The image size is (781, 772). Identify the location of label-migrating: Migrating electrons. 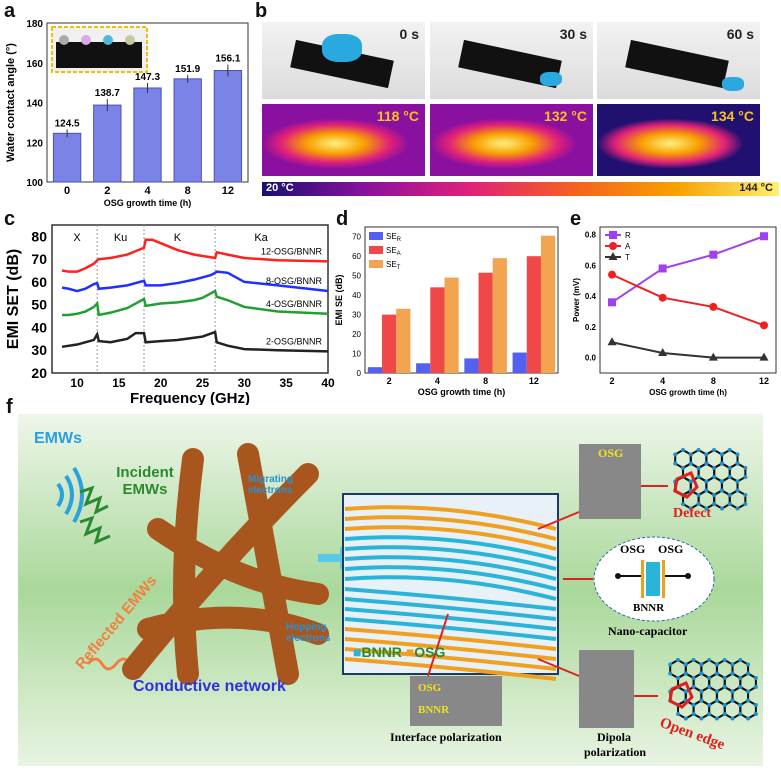
(270, 485).